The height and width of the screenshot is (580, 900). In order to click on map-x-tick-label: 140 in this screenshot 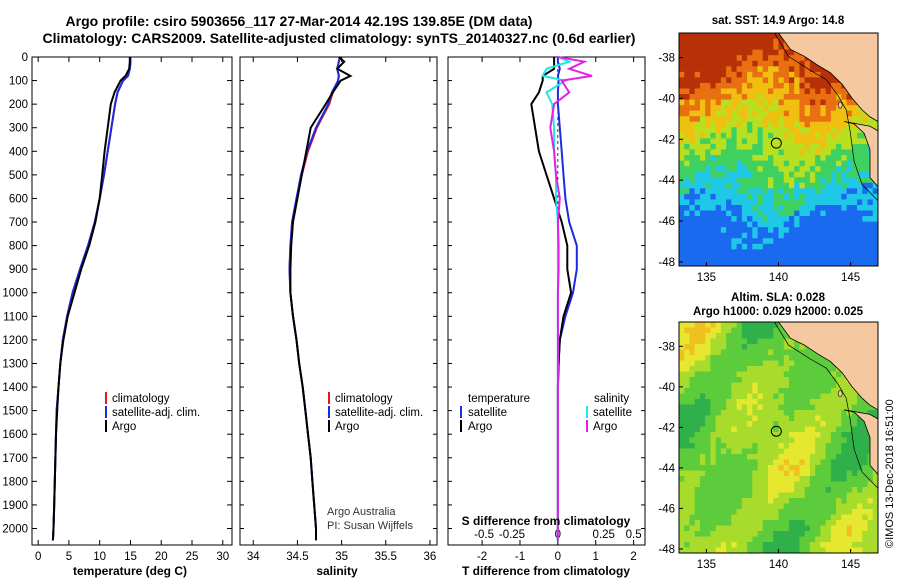, I will do `click(778, 278)`.